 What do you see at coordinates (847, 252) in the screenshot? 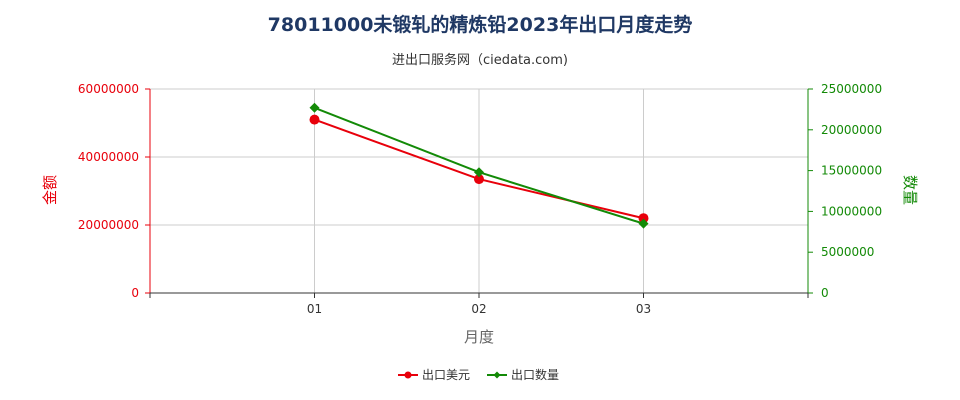
I see `y-right-tick-label: 5000000` at bounding box center [847, 252].